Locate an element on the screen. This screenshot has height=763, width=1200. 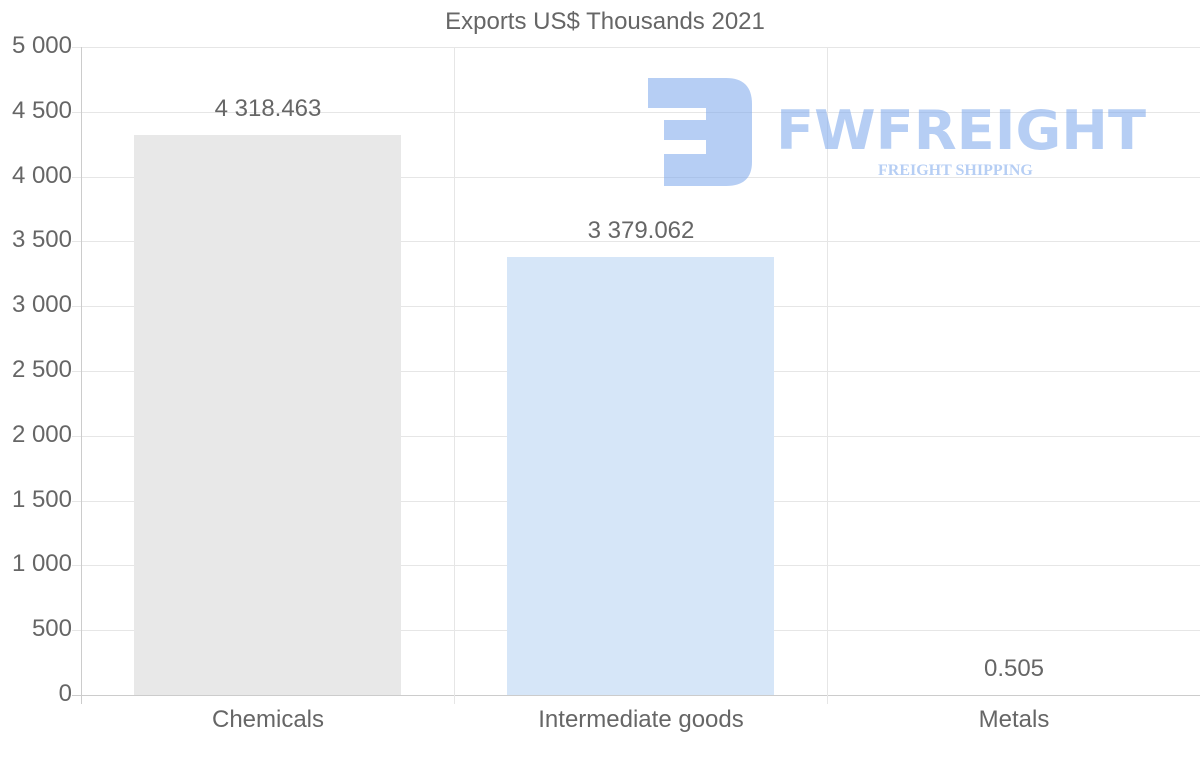
data-label: 0.505 is located at coordinates (1014, 668).